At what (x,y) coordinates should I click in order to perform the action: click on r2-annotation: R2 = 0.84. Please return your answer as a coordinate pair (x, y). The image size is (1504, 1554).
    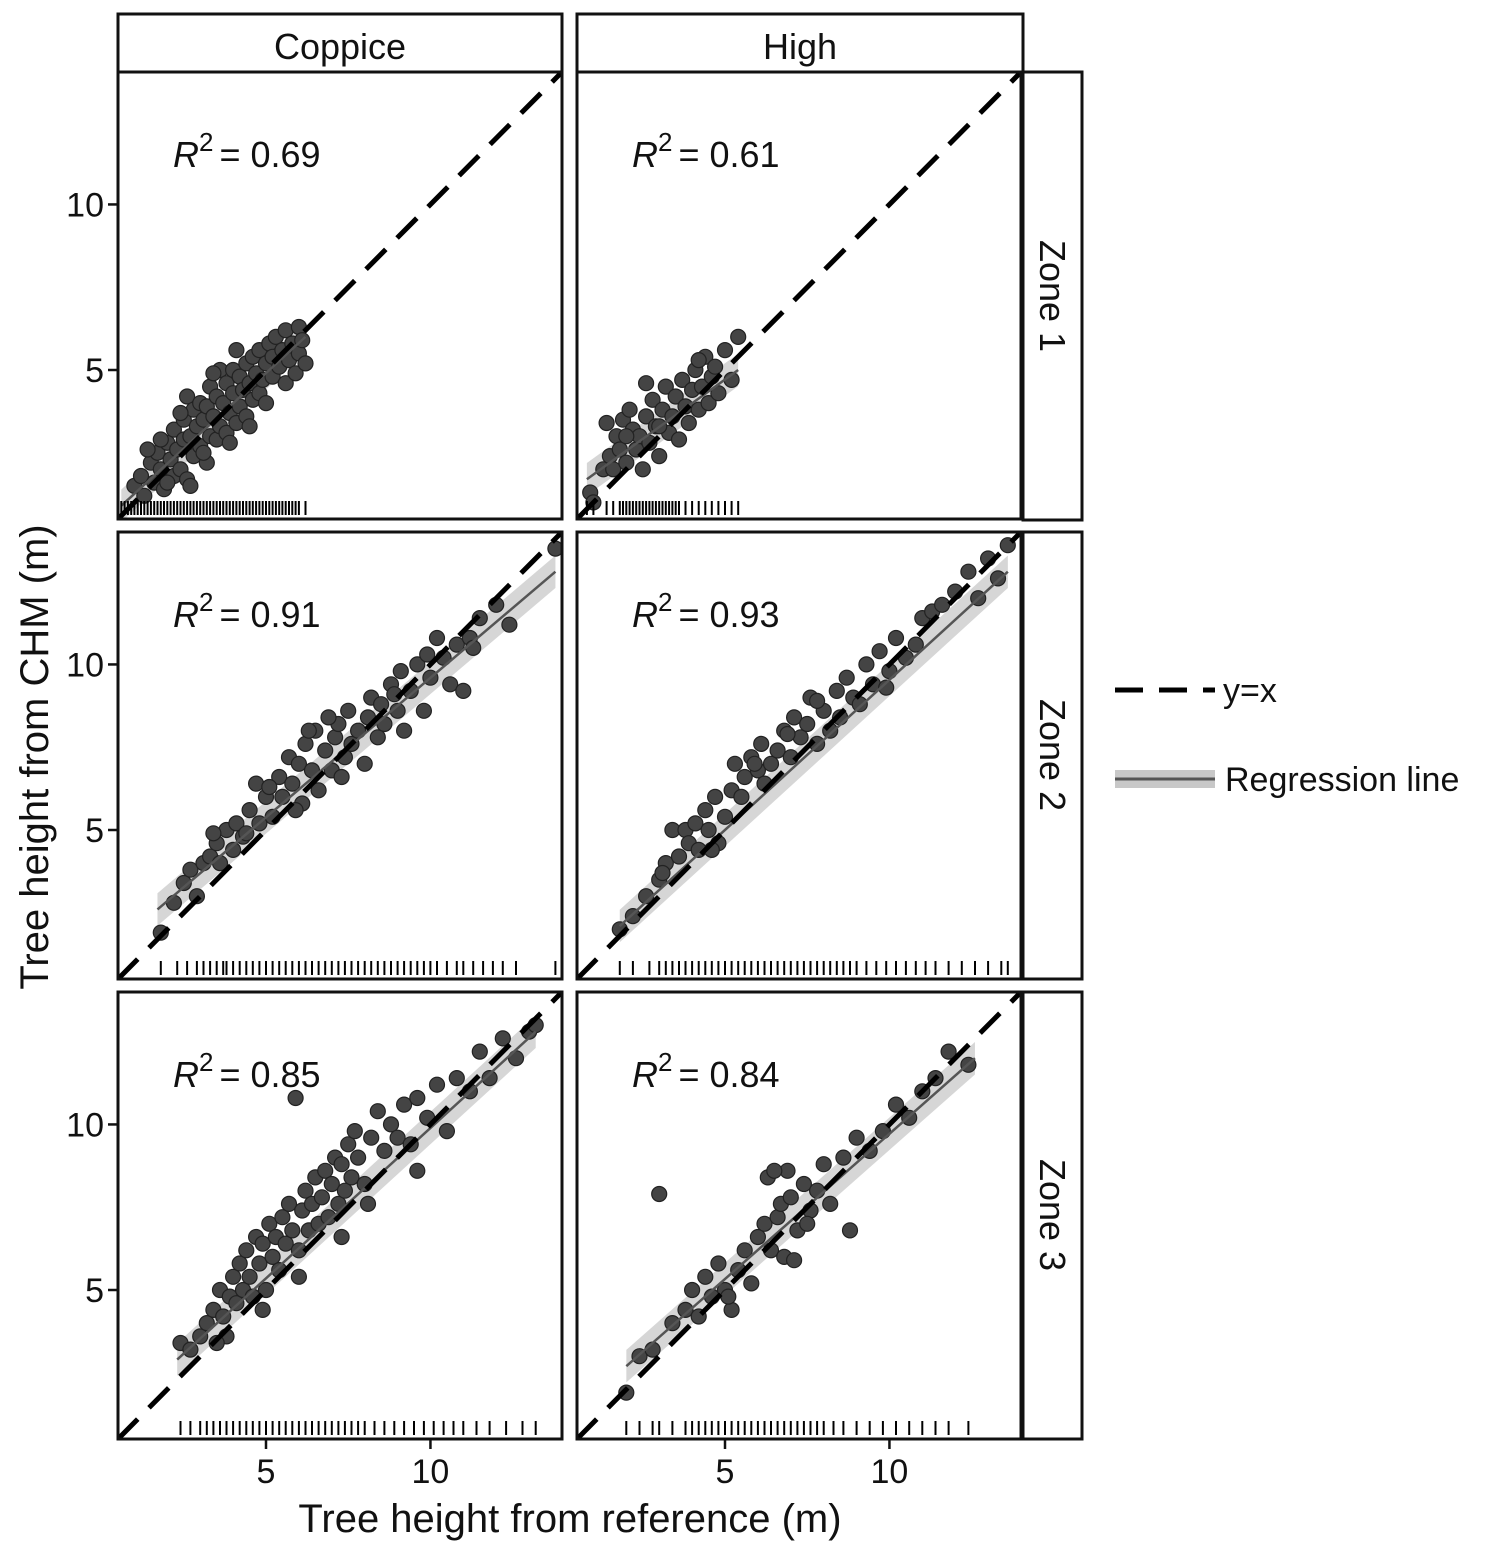
    Looking at the image, I should click on (706, 1071).